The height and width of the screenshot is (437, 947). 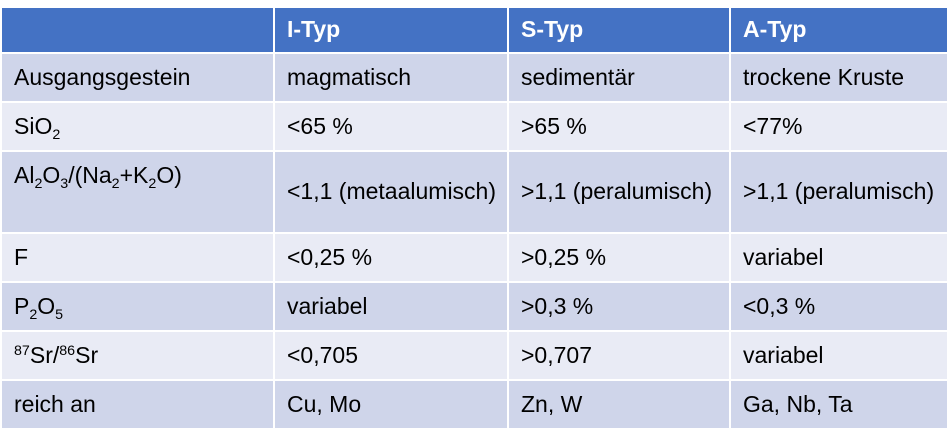 What do you see at coordinates (137, 192) in the screenshot?
I see `row-label: Al2O3/(Na2+K2O)` at bounding box center [137, 192].